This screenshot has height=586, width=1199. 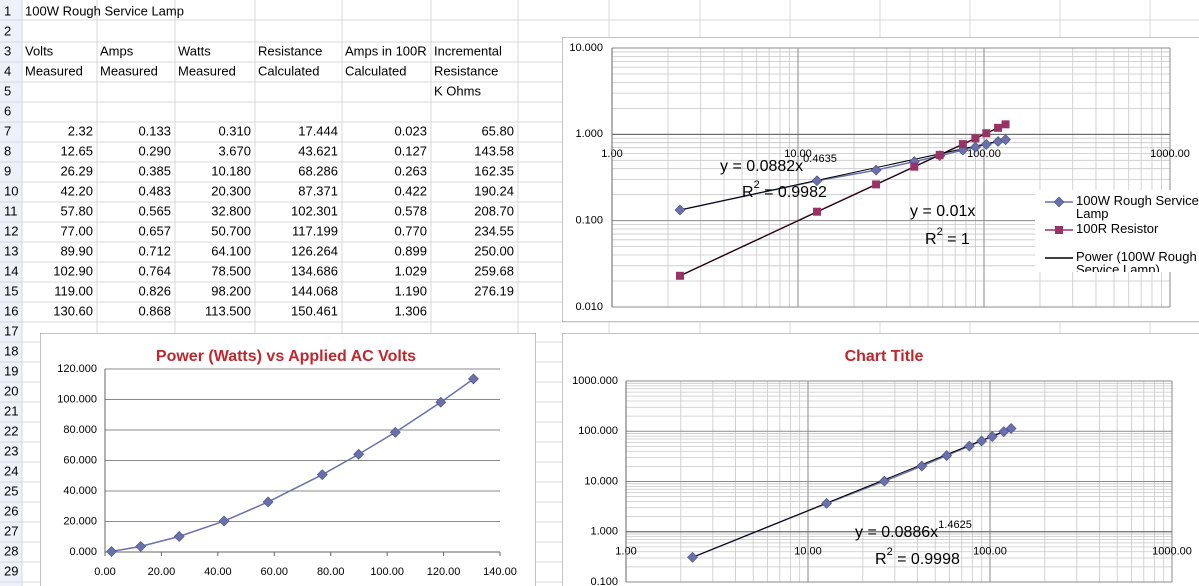 What do you see at coordinates (1136, 256) in the screenshot?
I see `legend-line-text: Power (100W Rough` at bounding box center [1136, 256].